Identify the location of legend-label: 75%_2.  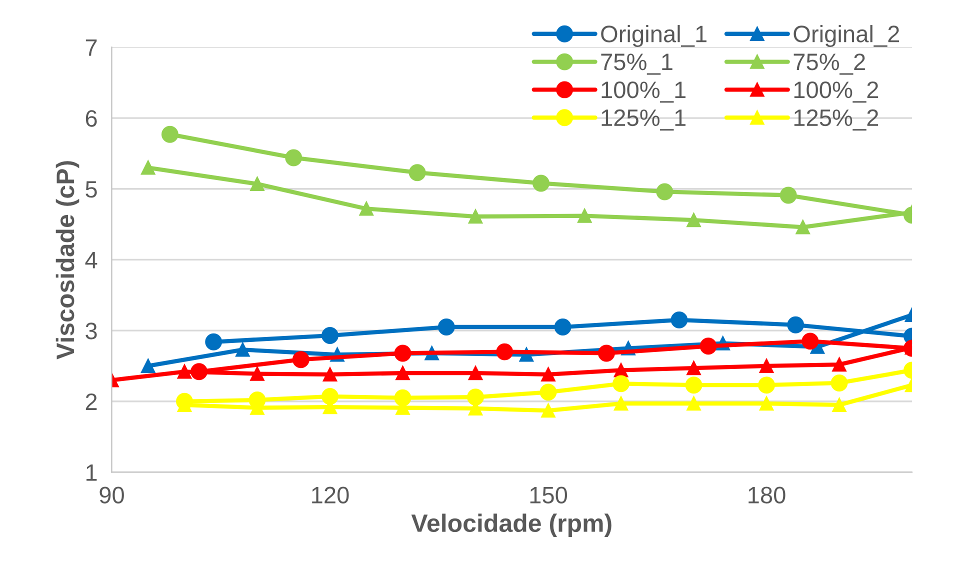
(829, 64).